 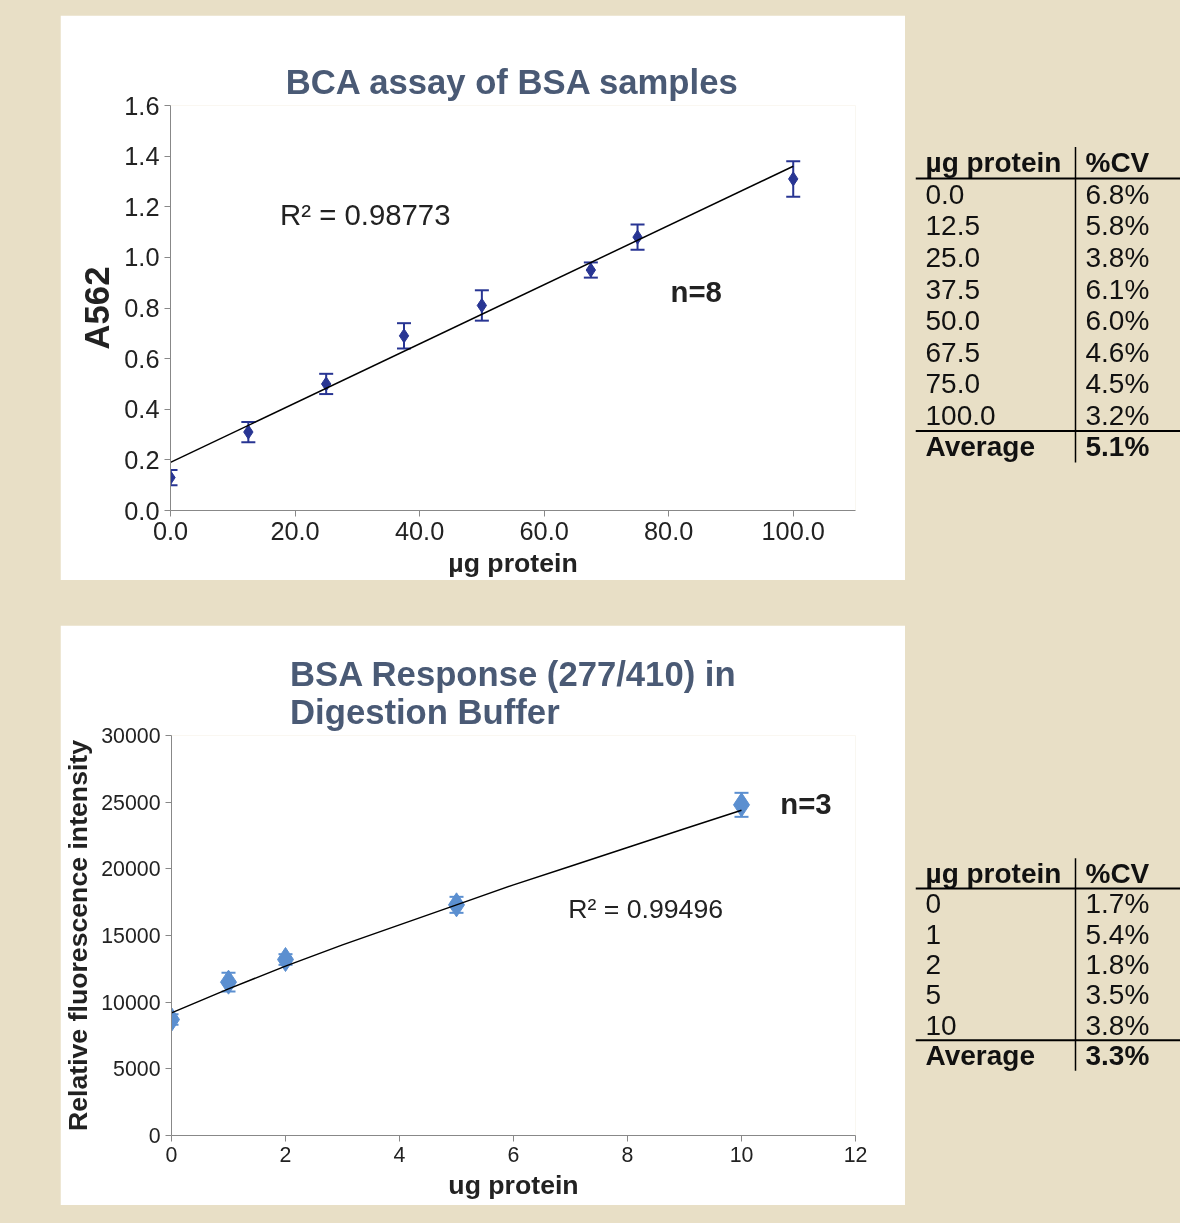 I want to click on text: 5.4%, so click(x=1117, y=934).